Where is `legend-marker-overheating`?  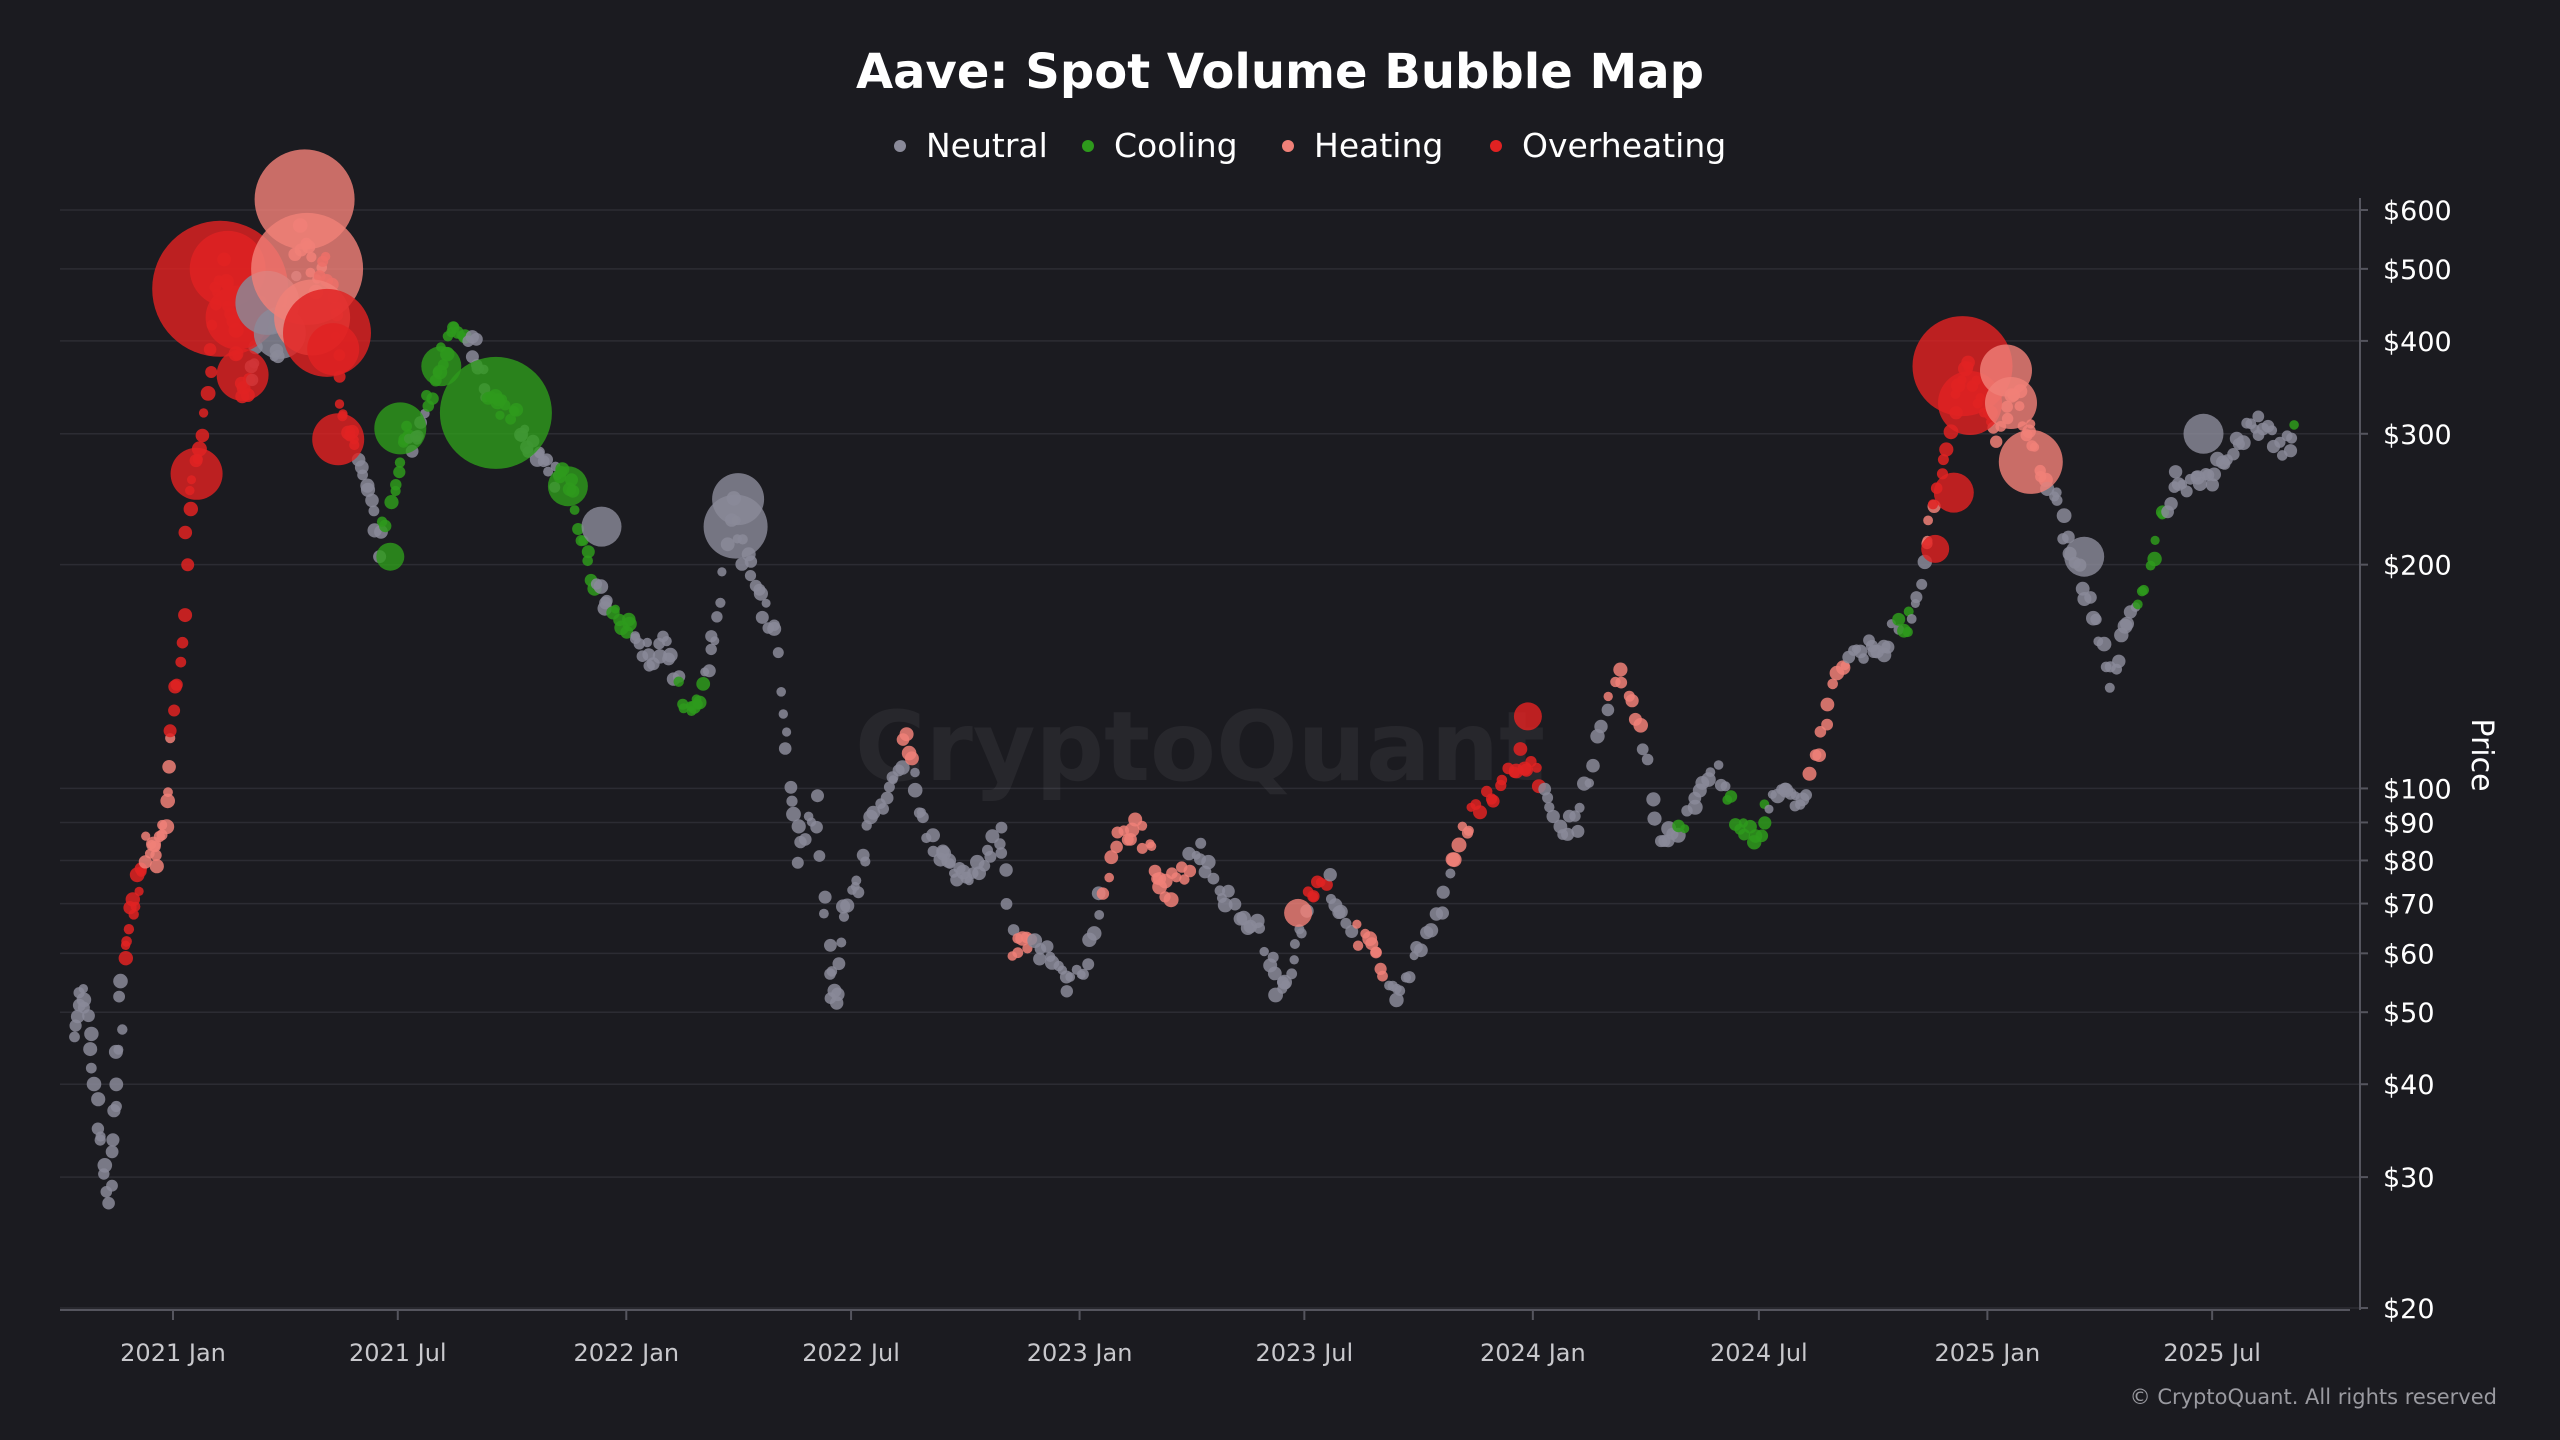
legend-marker-overheating is located at coordinates (1496, 146).